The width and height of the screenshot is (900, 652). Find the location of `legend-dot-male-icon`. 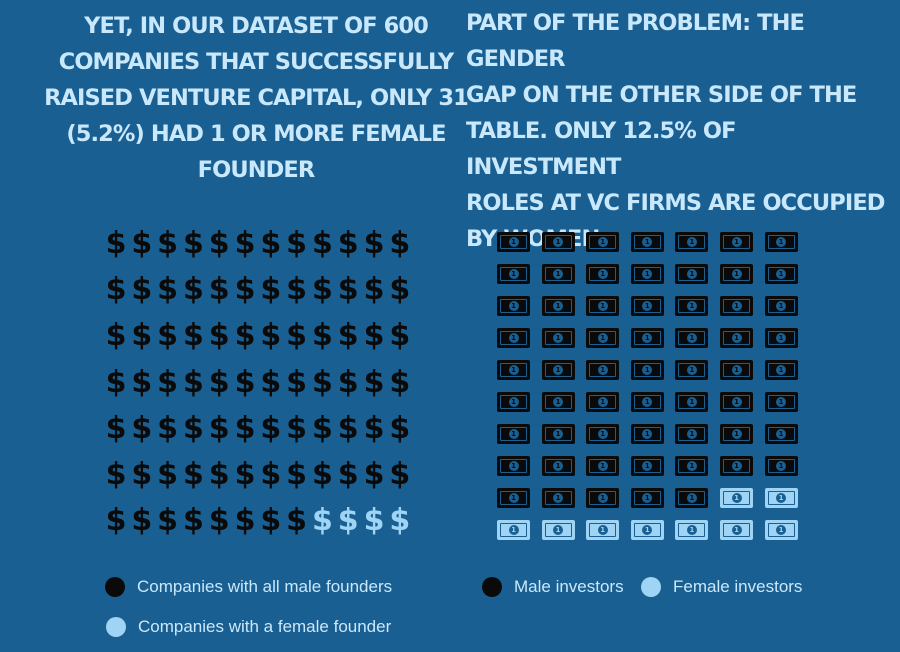

legend-dot-male-icon is located at coordinates (115, 587).